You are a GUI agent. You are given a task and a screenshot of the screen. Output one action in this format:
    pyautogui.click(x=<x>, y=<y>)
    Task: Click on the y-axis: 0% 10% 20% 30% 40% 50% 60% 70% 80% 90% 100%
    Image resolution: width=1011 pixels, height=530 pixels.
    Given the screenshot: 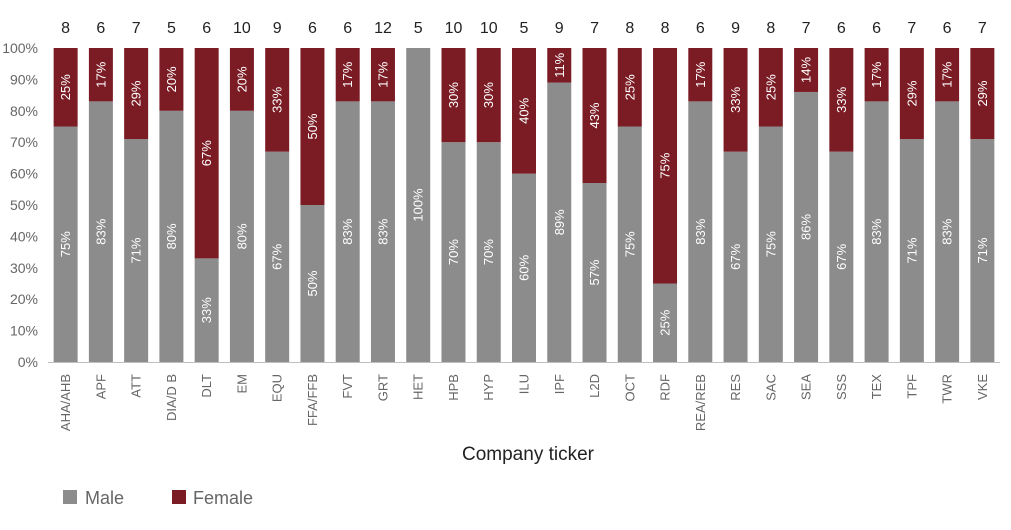 What is the action you would take?
    pyautogui.click(x=20, y=205)
    